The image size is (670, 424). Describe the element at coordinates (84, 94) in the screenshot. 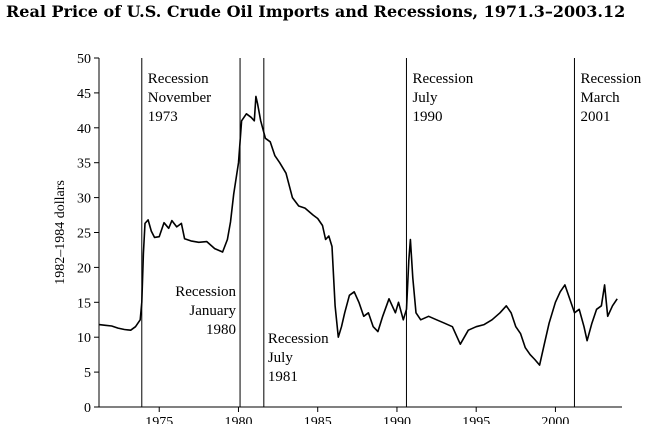

I see `y-tick-label: 45` at that location.